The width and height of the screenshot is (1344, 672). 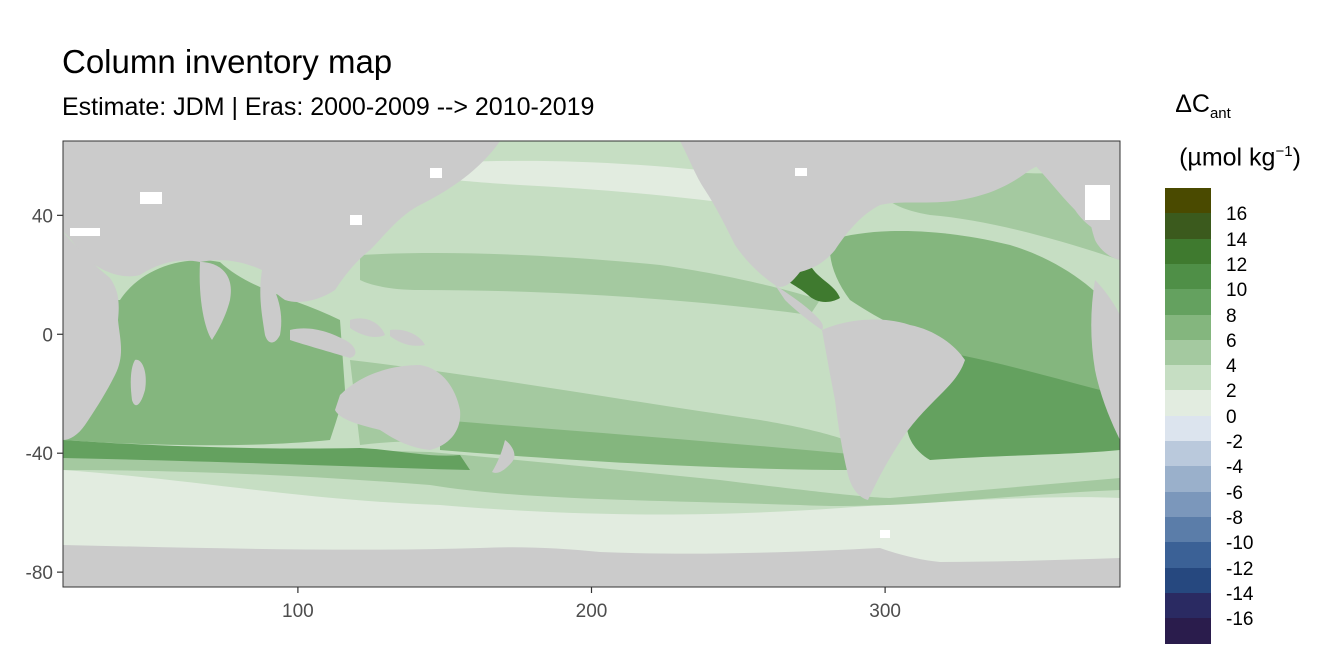 I want to click on y-tick-label: -40, so click(x=39, y=454).